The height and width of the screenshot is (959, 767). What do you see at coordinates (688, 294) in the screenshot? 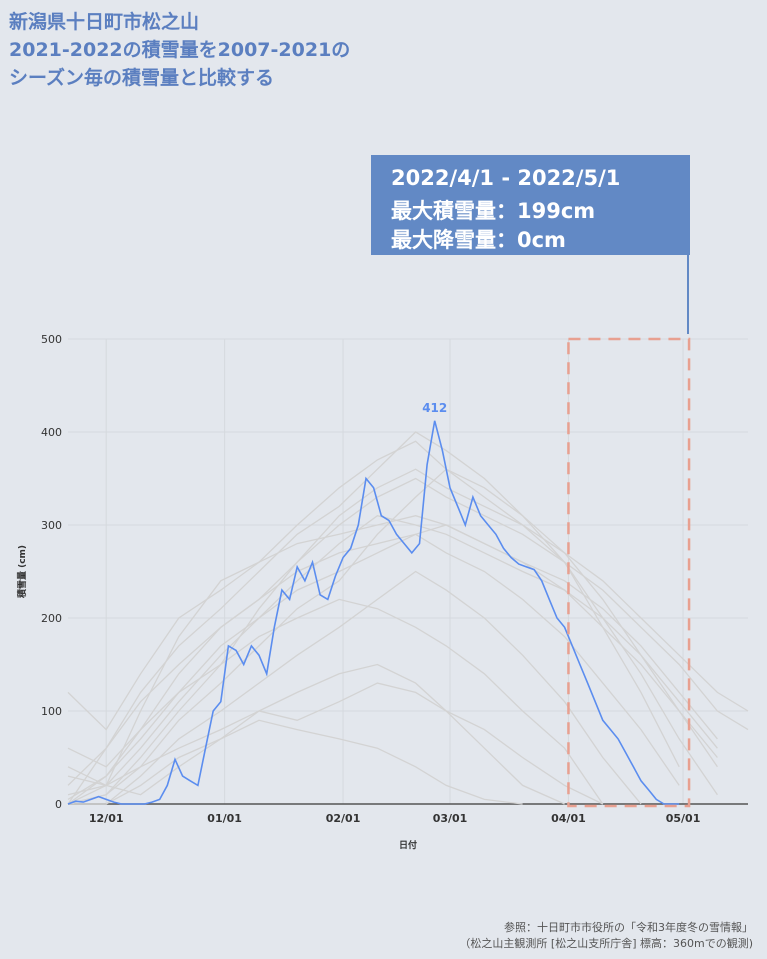
I see `callout-connector` at bounding box center [688, 294].